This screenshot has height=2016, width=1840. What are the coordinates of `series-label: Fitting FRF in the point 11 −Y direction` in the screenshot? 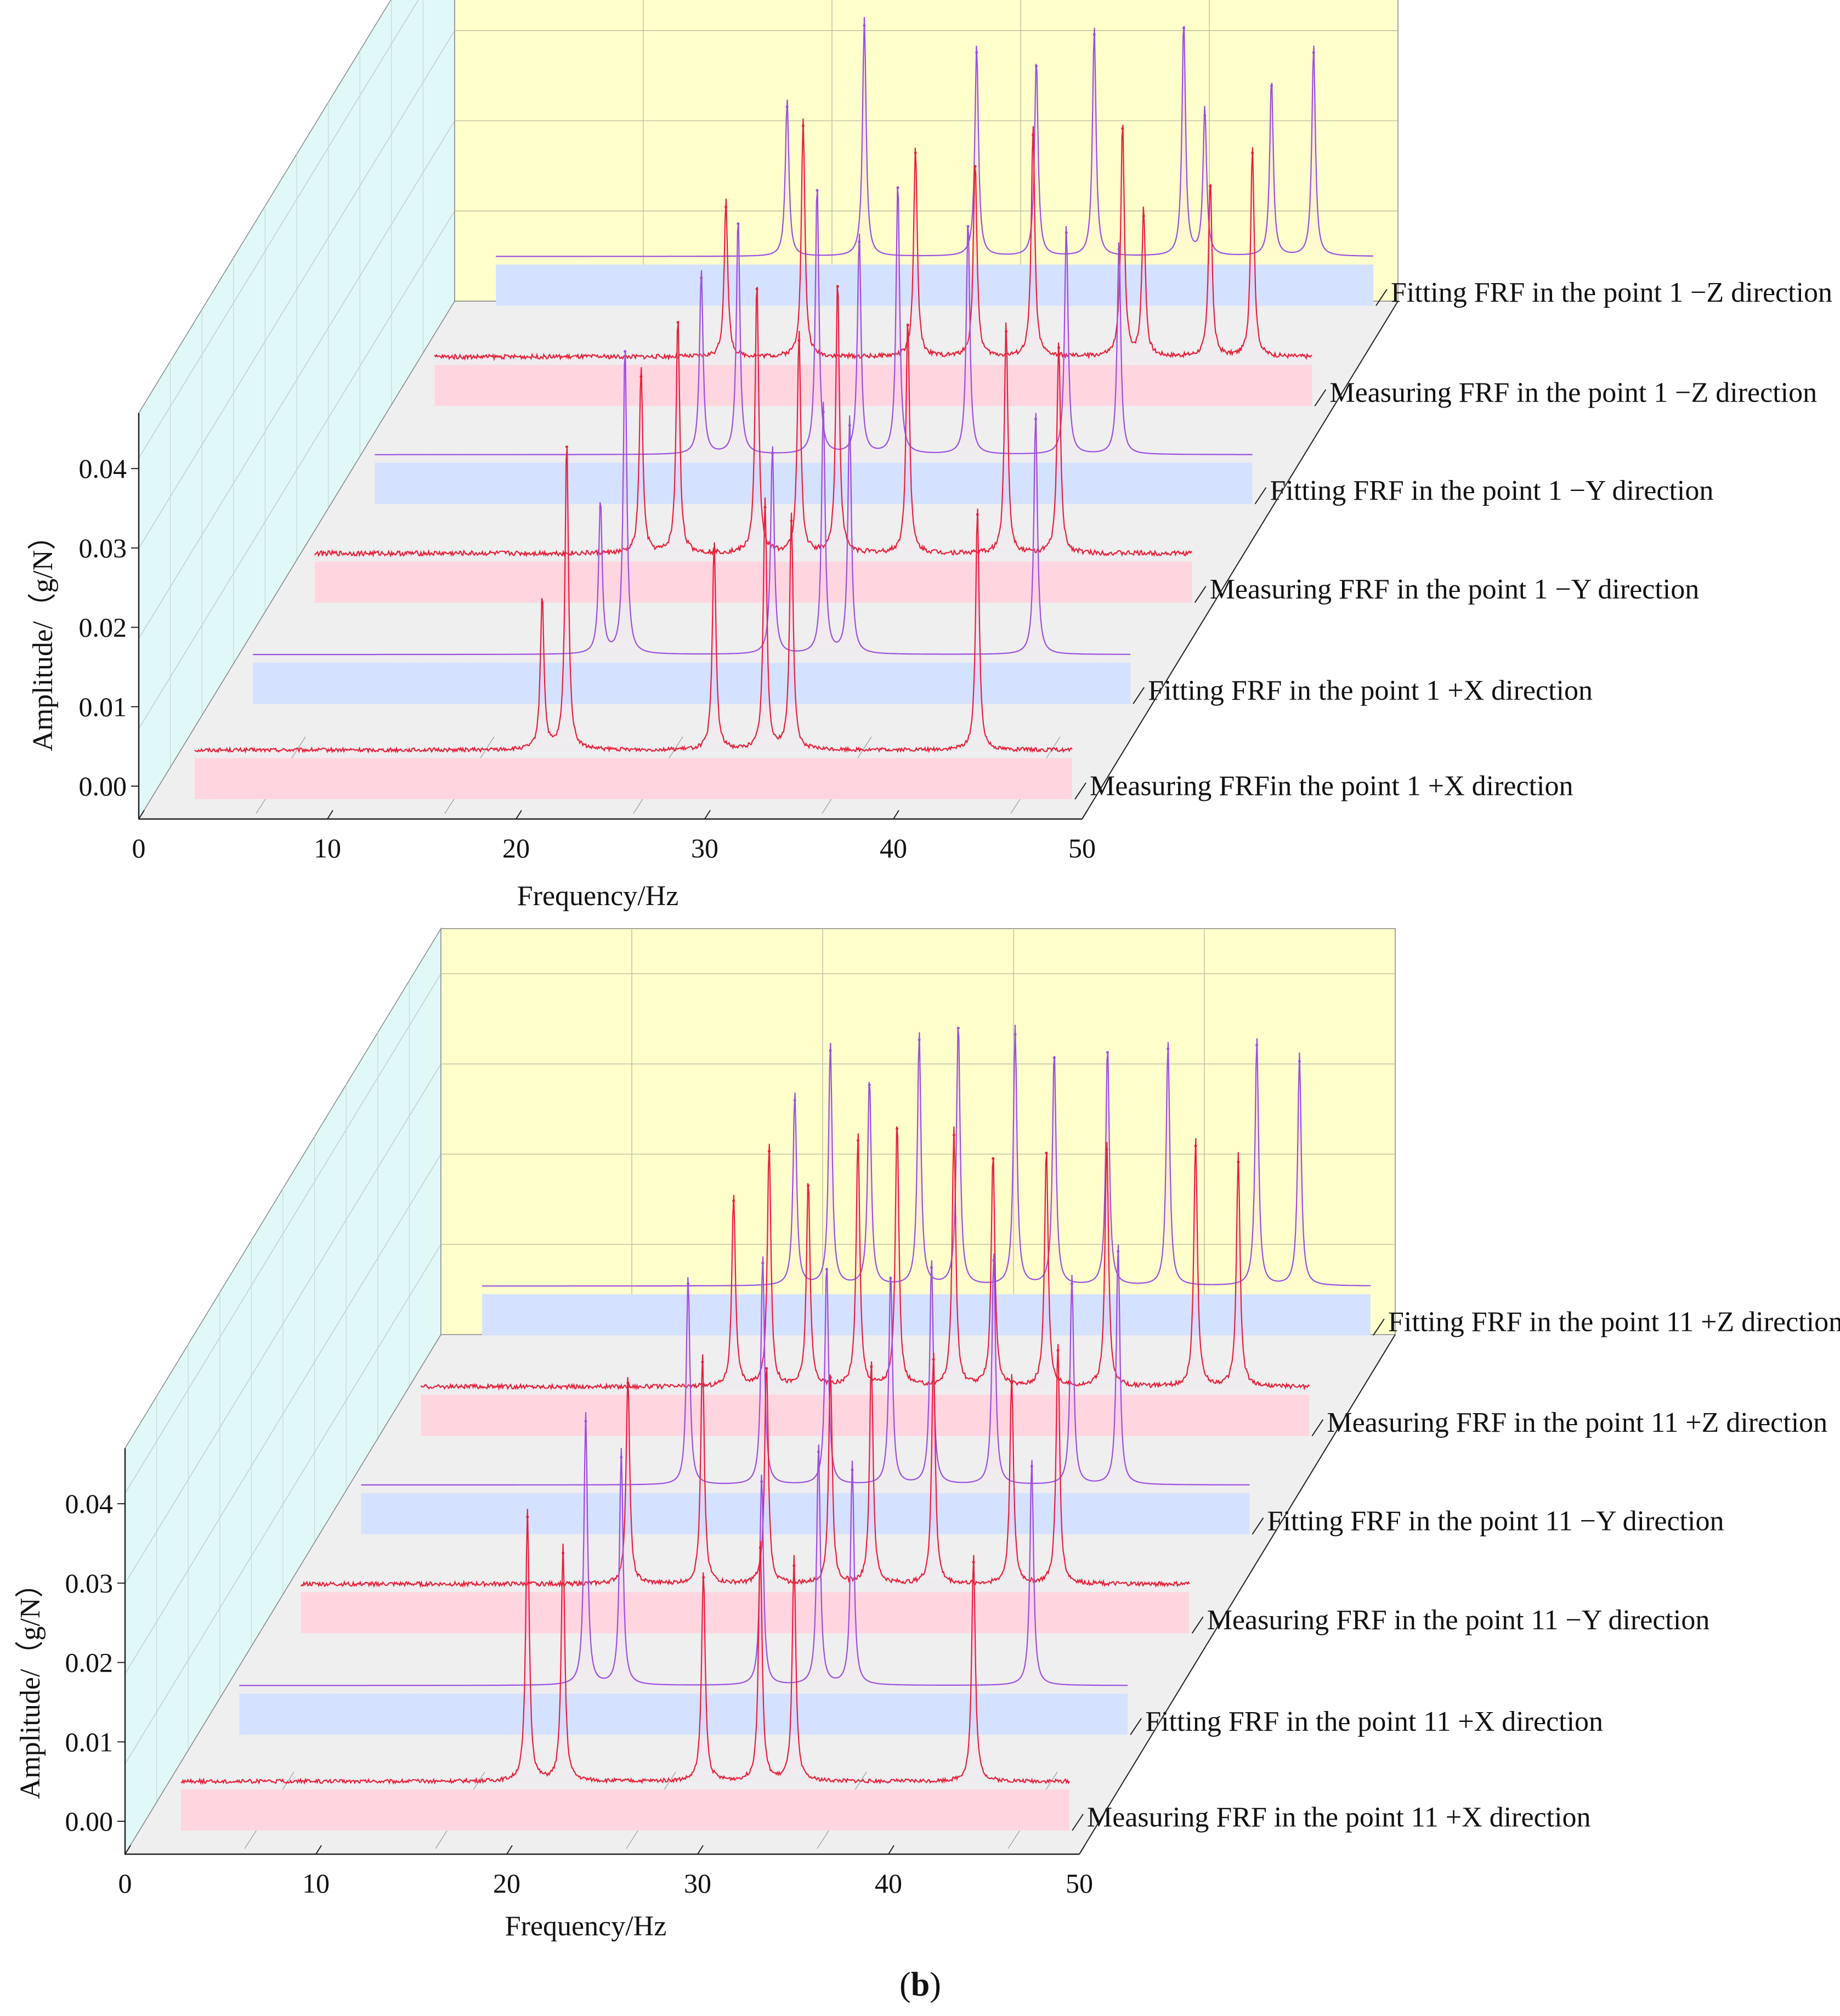 It's located at (1496, 1521).